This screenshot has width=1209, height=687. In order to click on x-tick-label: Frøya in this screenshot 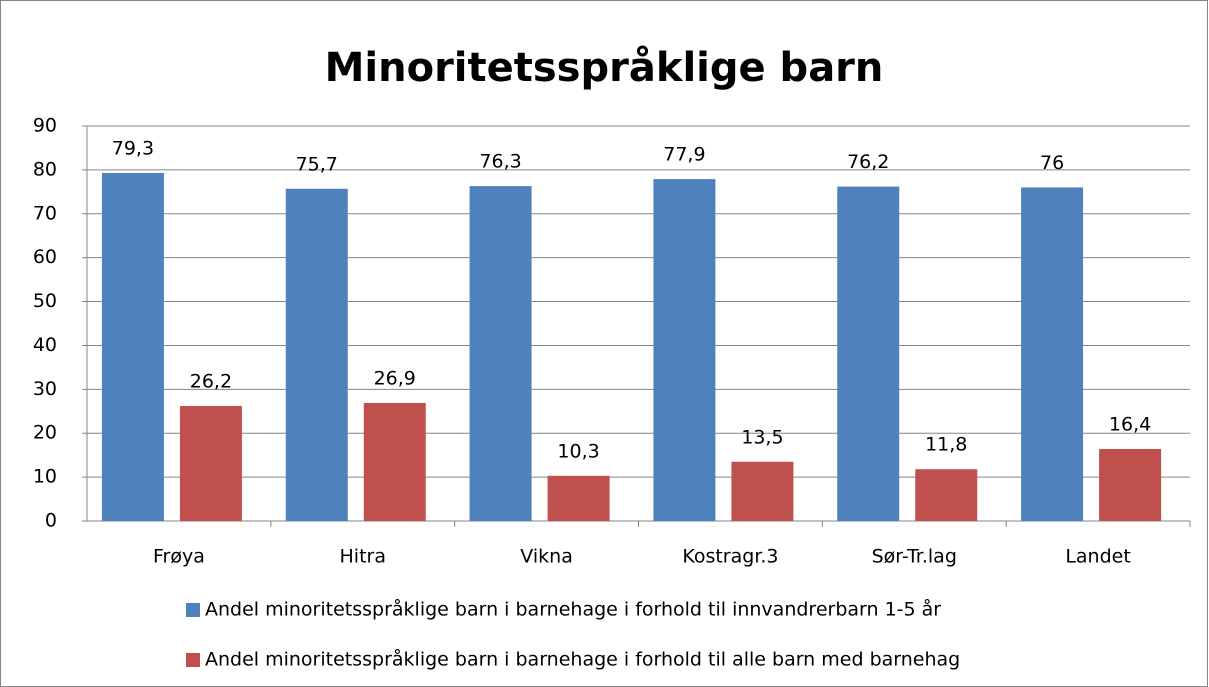, I will do `click(179, 557)`.